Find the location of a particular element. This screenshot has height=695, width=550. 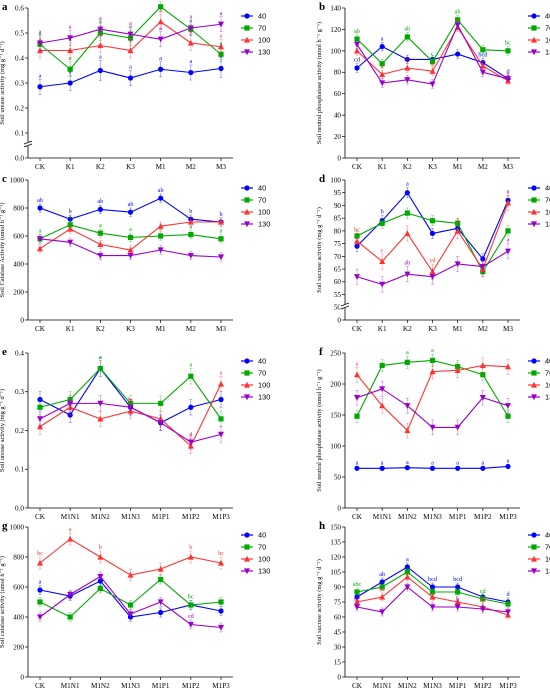

legend-label: 100 is located at coordinates (264, 385).